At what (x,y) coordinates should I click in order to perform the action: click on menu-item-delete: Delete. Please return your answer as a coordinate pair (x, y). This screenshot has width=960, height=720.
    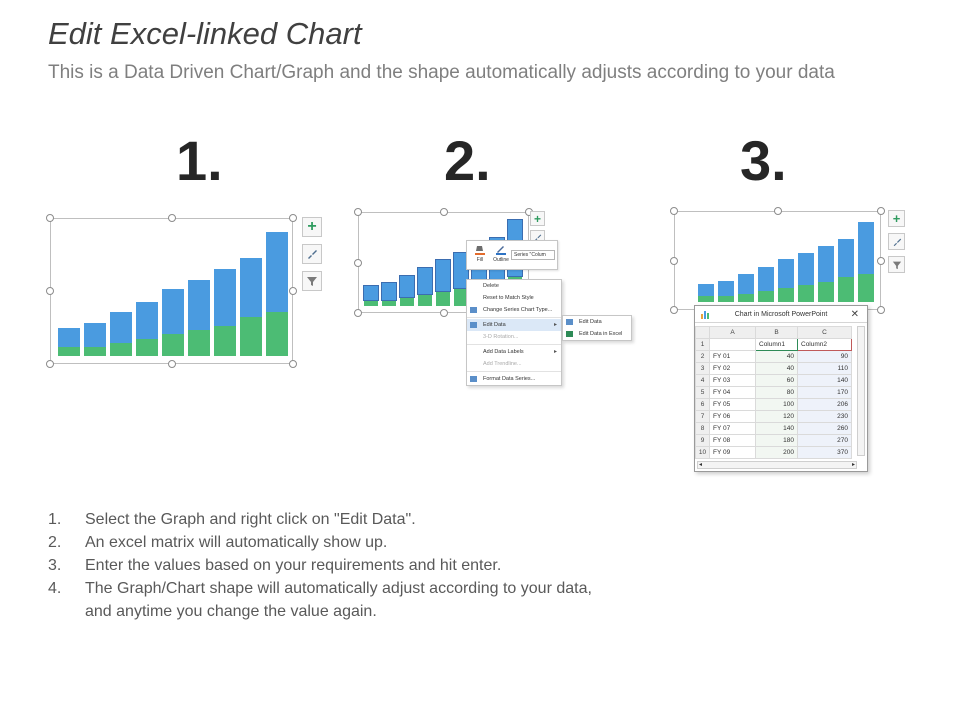
    Looking at the image, I should click on (514, 286).